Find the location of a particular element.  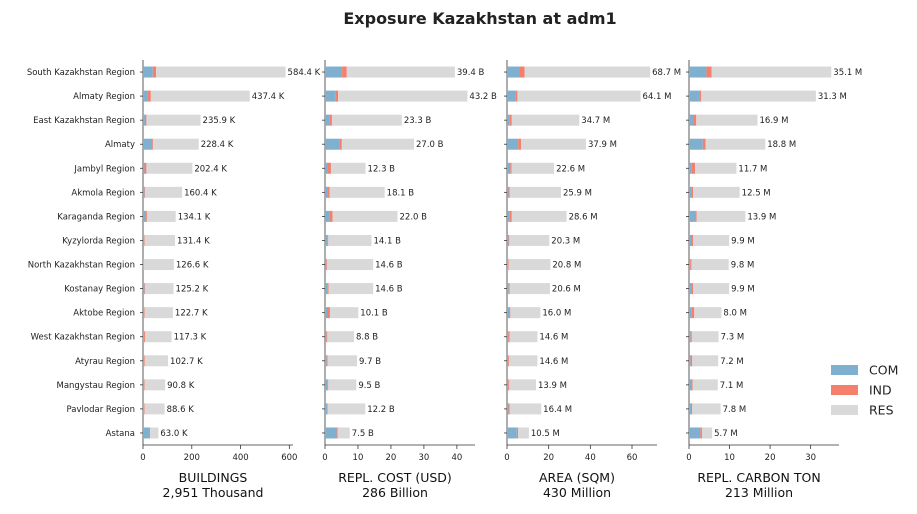

data-label: 14.6 M is located at coordinates (553, 338).